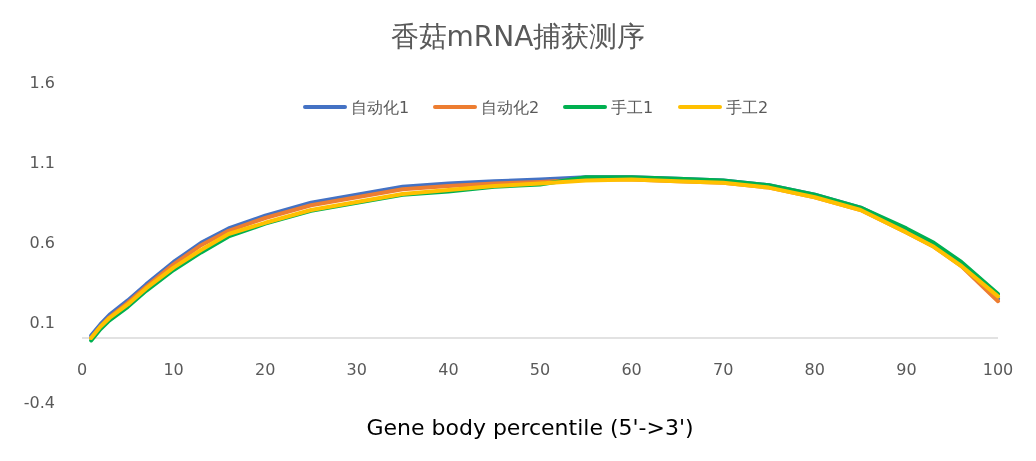 This screenshot has width=1036, height=461. Describe the element at coordinates (82, 369) in the screenshot. I see `x-tick-label: 0` at that location.